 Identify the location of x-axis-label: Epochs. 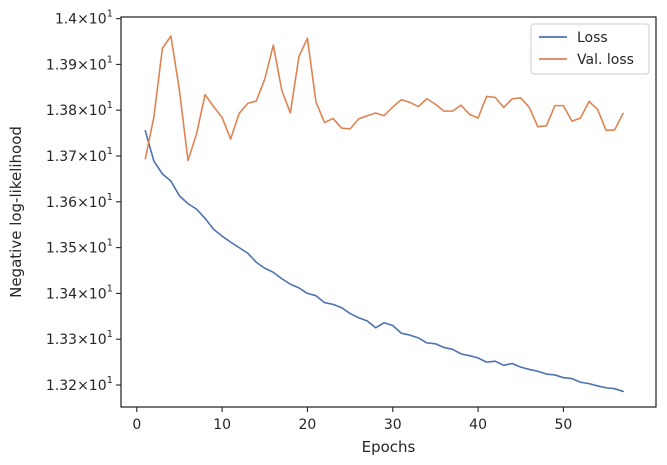
(389, 447).